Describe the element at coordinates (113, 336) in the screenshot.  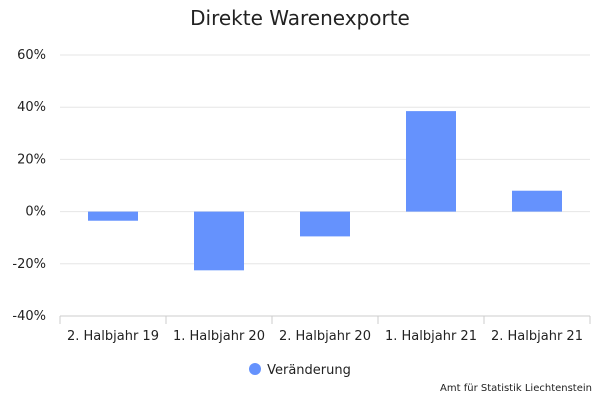
I see `x-tick-label: 2. Halbjahr 19` at that location.